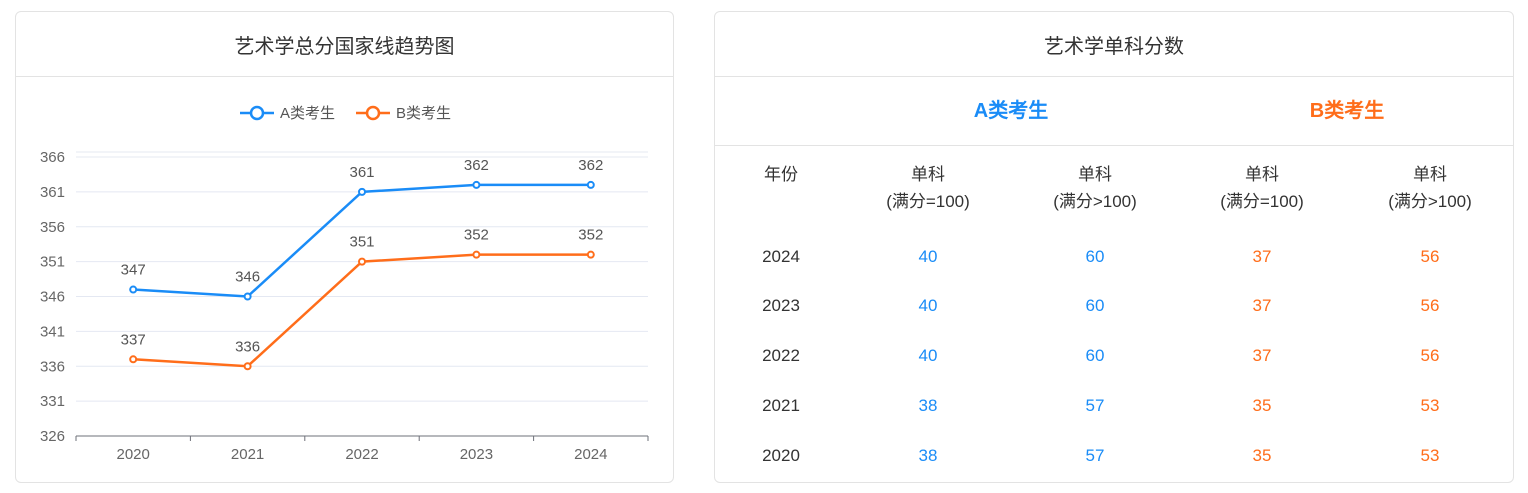 The image size is (1528, 493). I want to click on y-tick-label: 326, so click(52, 436).